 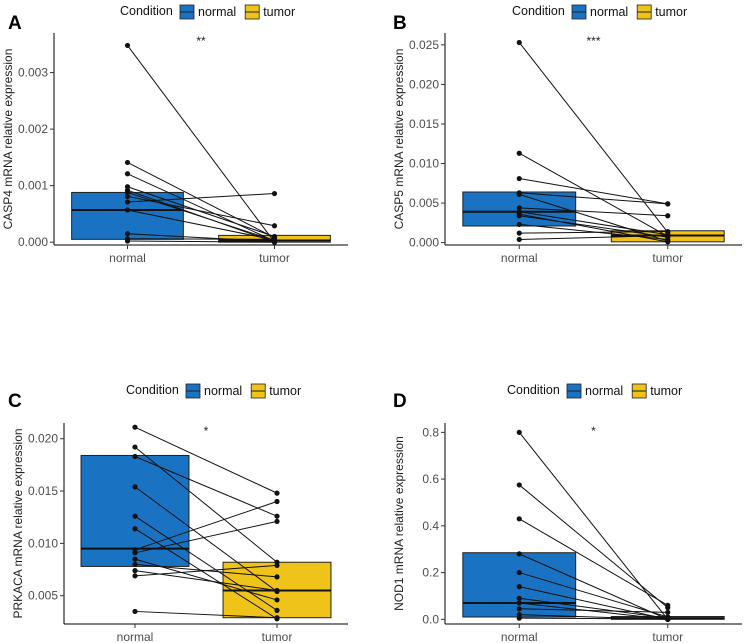 I want to click on panel-label: B, so click(x=400, y=23).